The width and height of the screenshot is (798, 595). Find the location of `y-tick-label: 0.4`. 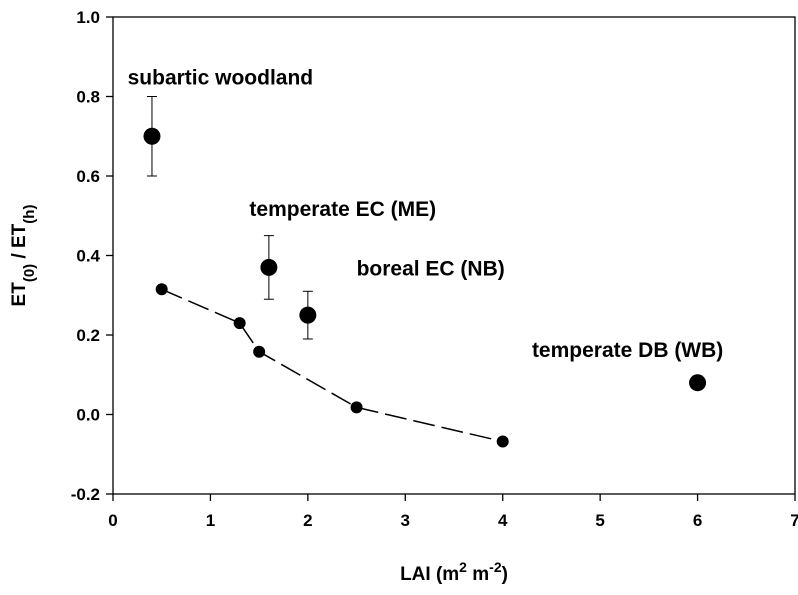

y-tick-label: 0.4 is located at coordinates (88, 256).